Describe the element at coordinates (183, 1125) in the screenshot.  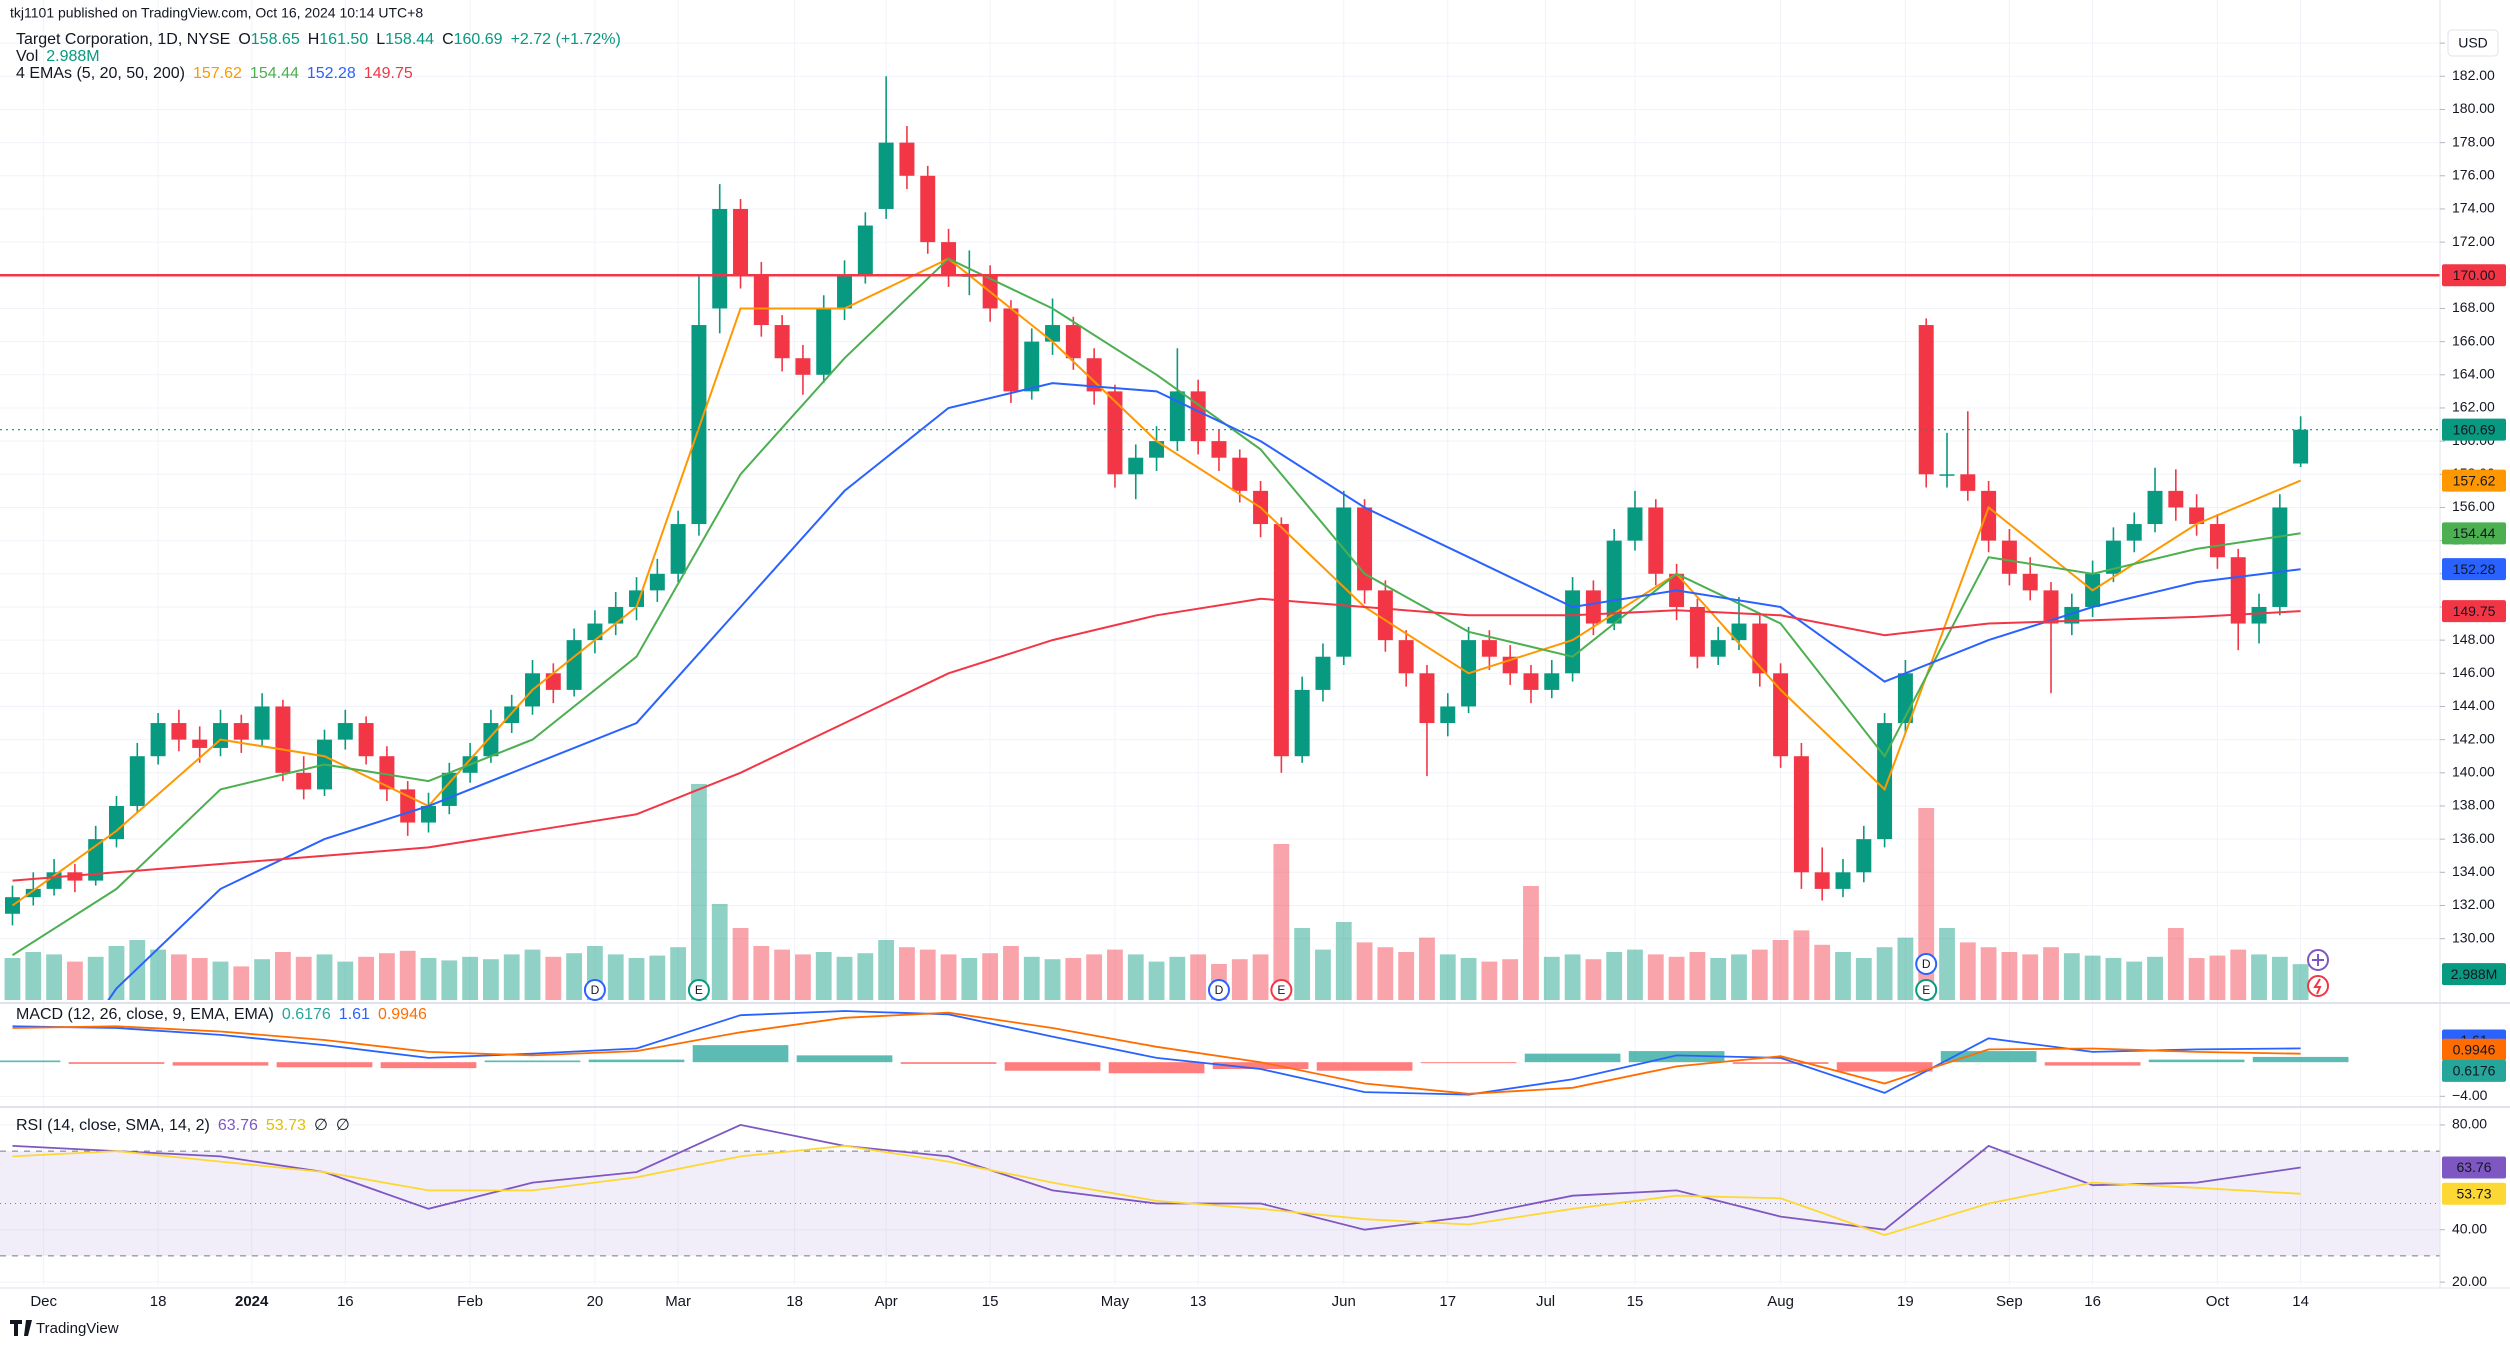
I see `legend-rsi: RSI (14, close, SMA, 14, 2) 63.76 53.73 ∅ ∅` at that location.